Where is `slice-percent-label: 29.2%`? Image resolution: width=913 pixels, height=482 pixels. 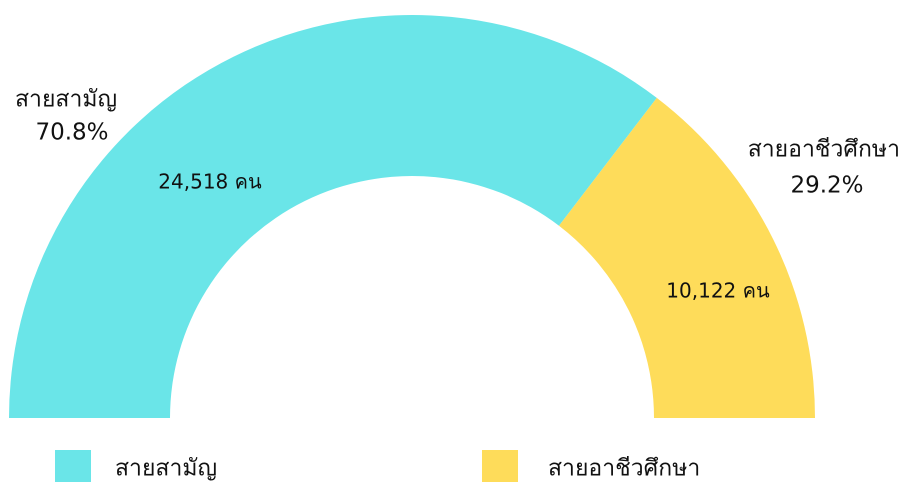 slice-percent-label: 29.2% is located at coordinates (826, 186).